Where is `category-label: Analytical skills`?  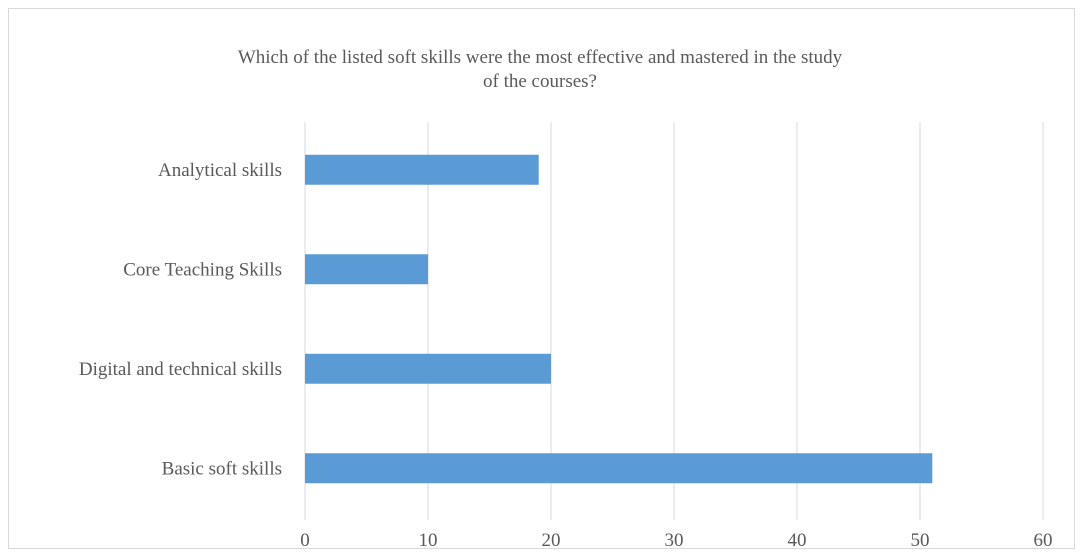 category-label: Analytical skills is located at coordinates (220, 170).